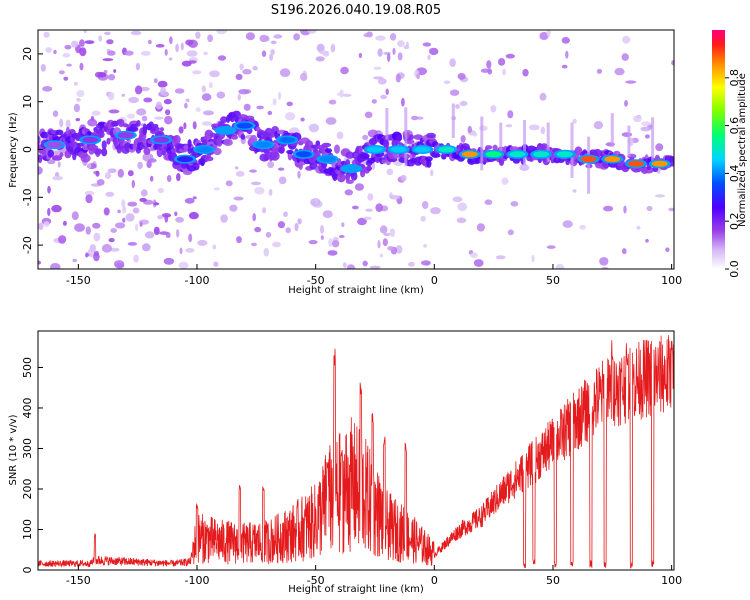 The width and height of the screenshot is (750, 600). What do you see at coordinates (27, 407) in the screenshot?
I see `snr-y-tick-label: 400` at bounding box center [27, 407].